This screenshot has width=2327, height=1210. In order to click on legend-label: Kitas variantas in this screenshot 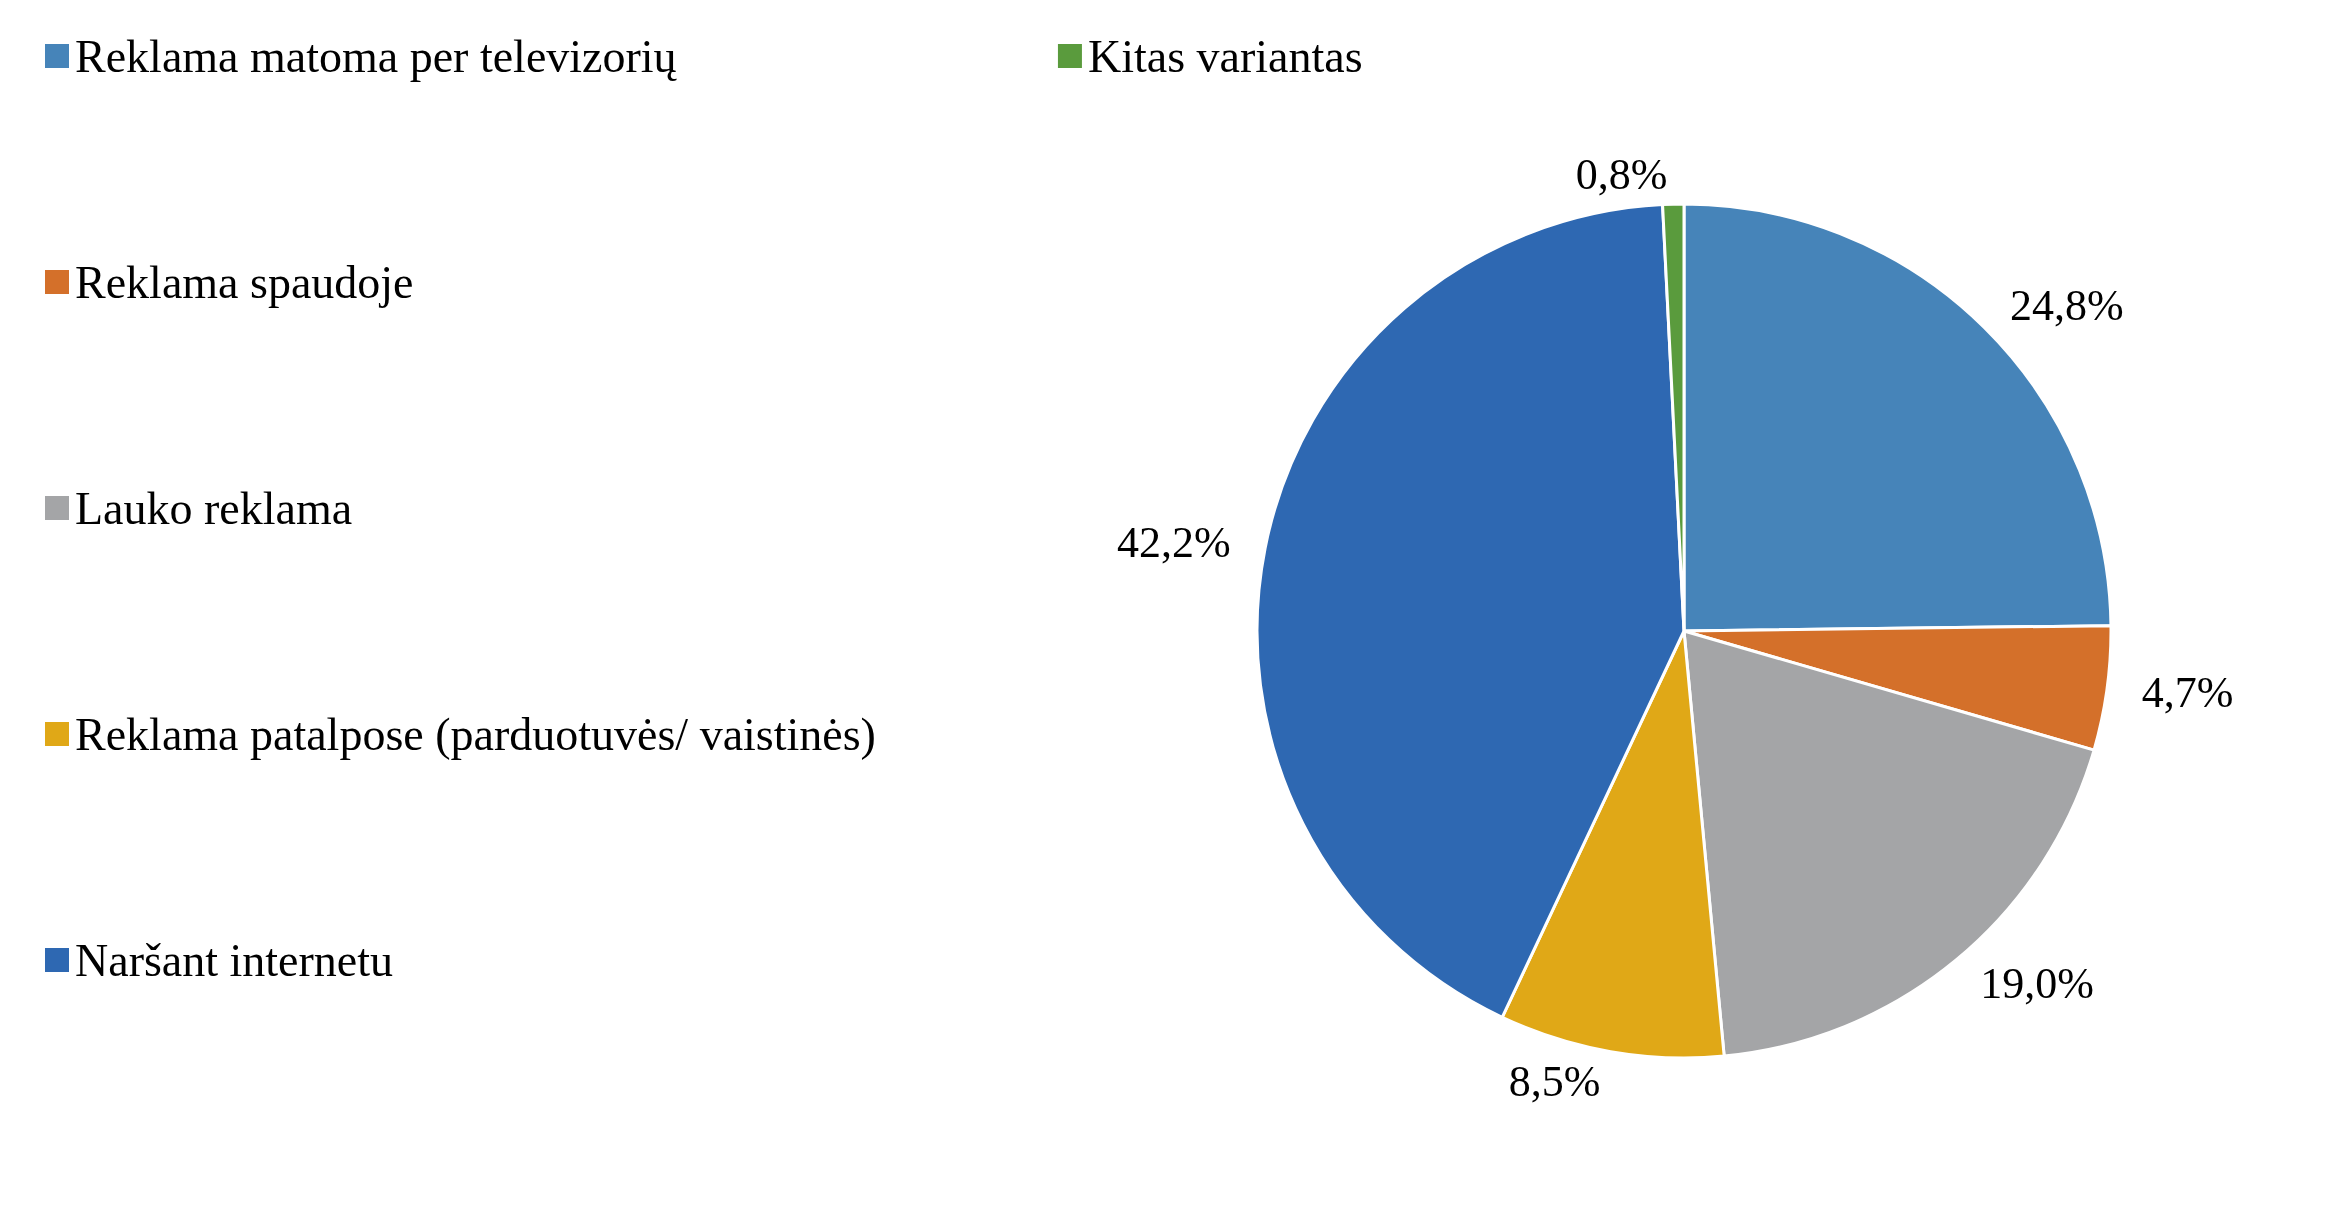, I will do `click(1225, 56)`.